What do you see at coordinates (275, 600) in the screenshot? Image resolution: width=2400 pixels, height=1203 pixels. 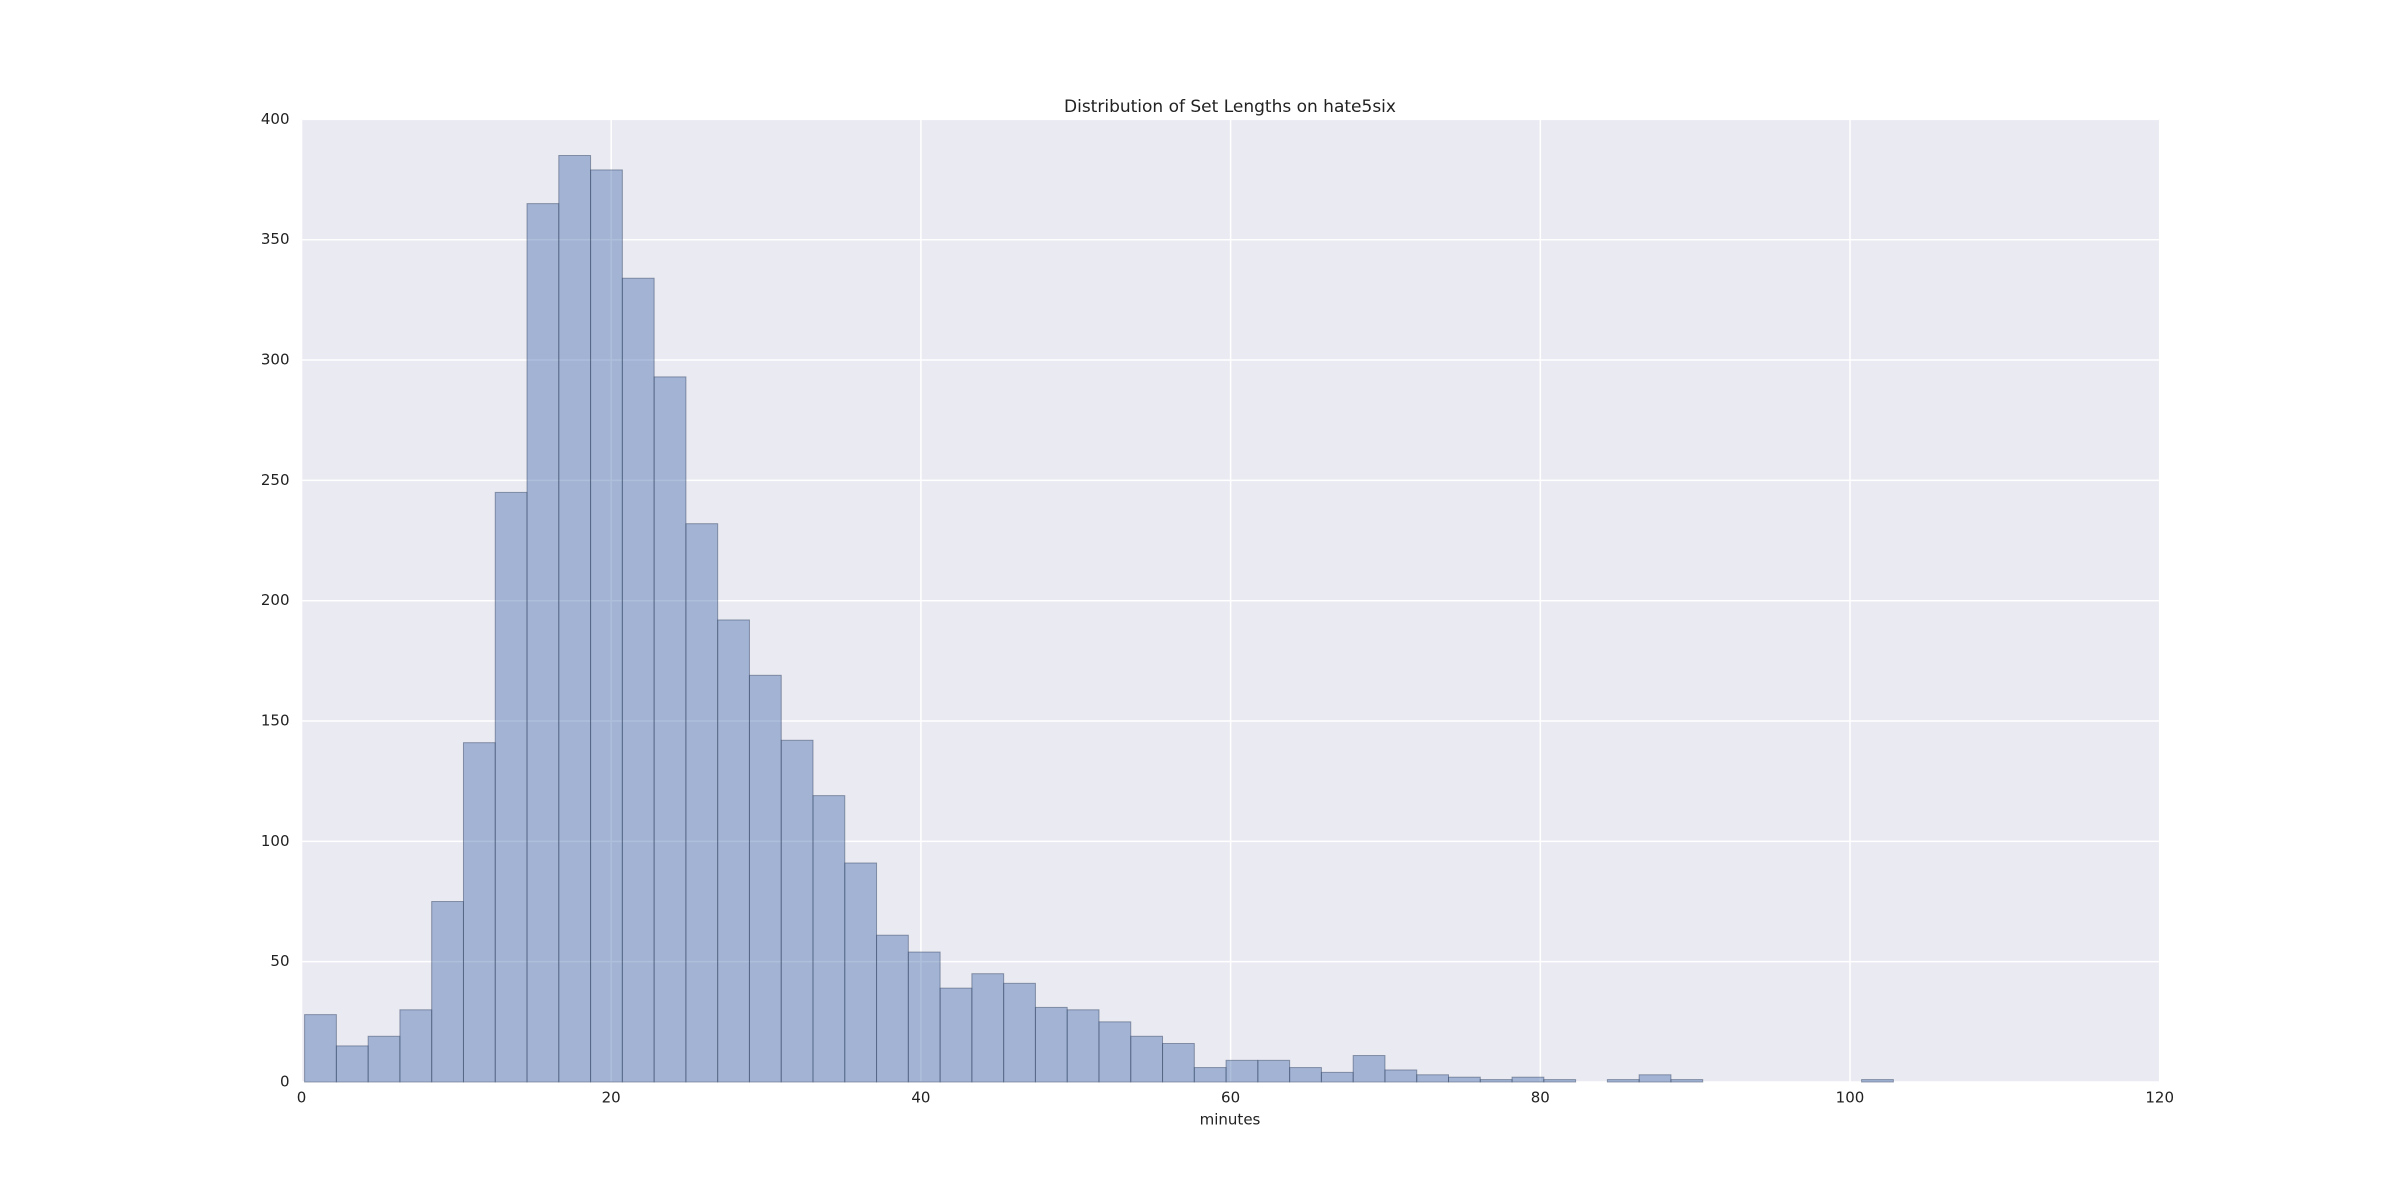 I see `y-tick-label: 200` at bounding box center [275, 600].